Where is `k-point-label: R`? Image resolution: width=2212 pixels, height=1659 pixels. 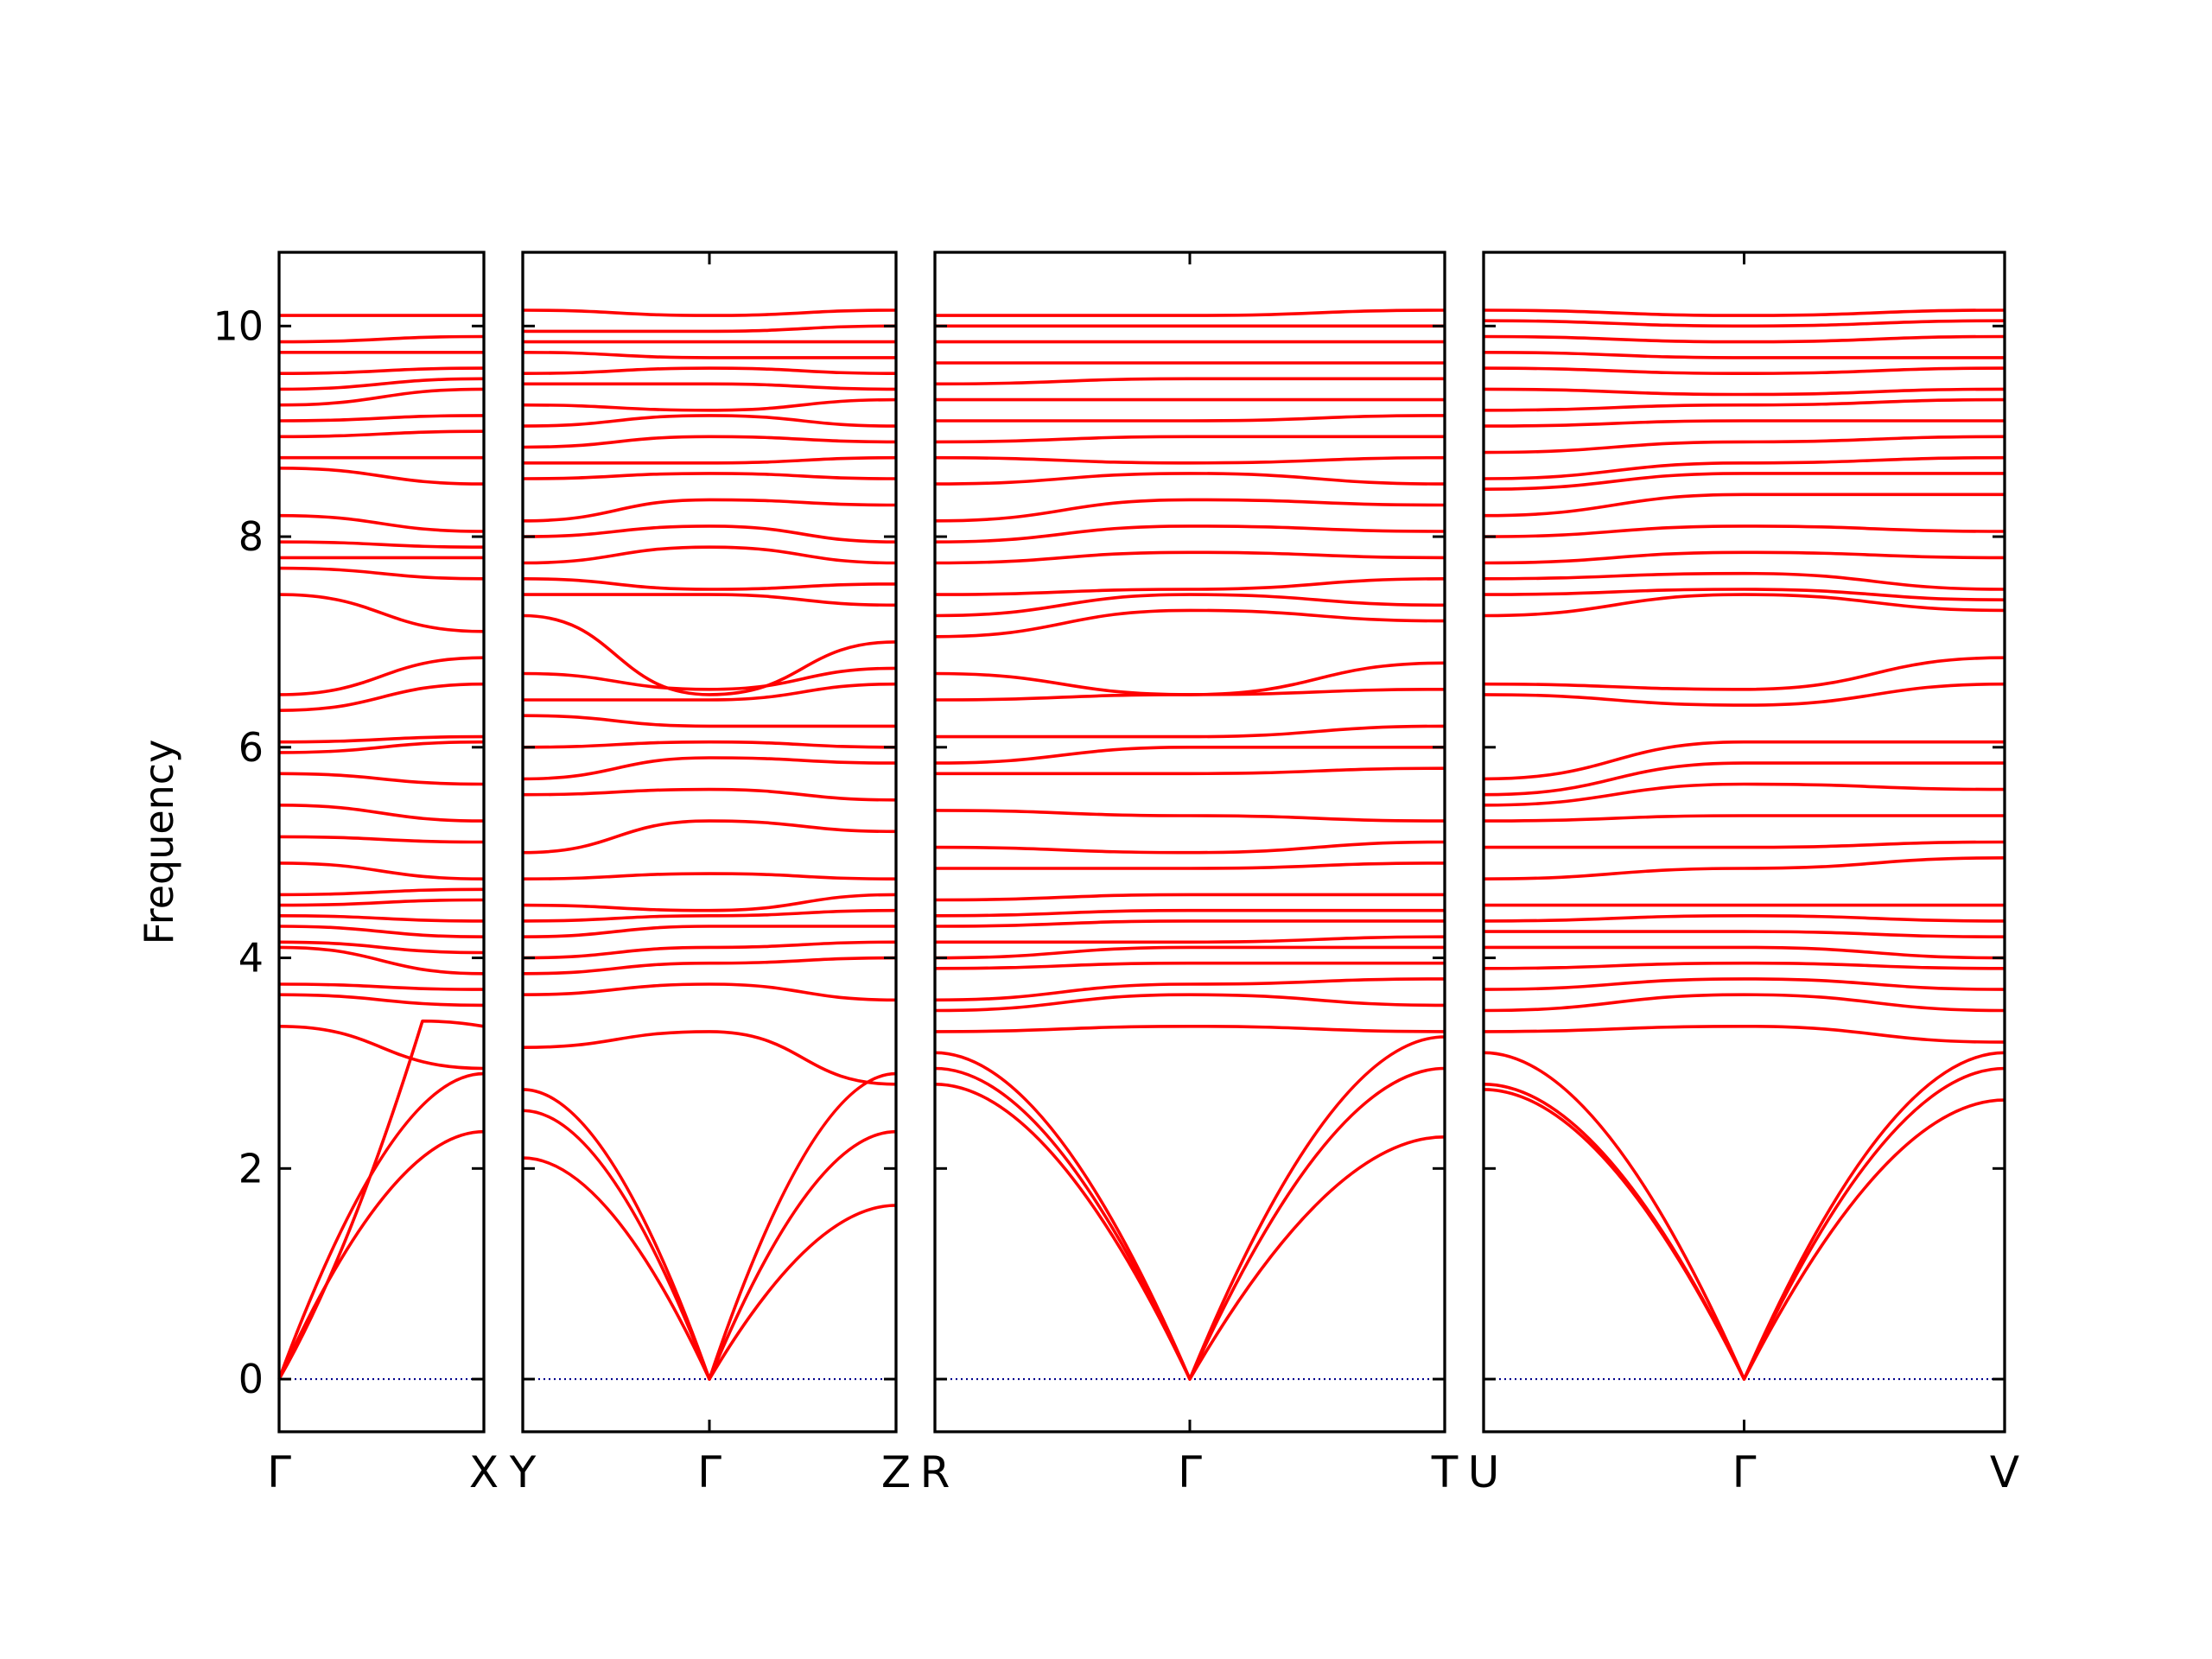 k-point-label: R is located at coordinates (935, 1472).